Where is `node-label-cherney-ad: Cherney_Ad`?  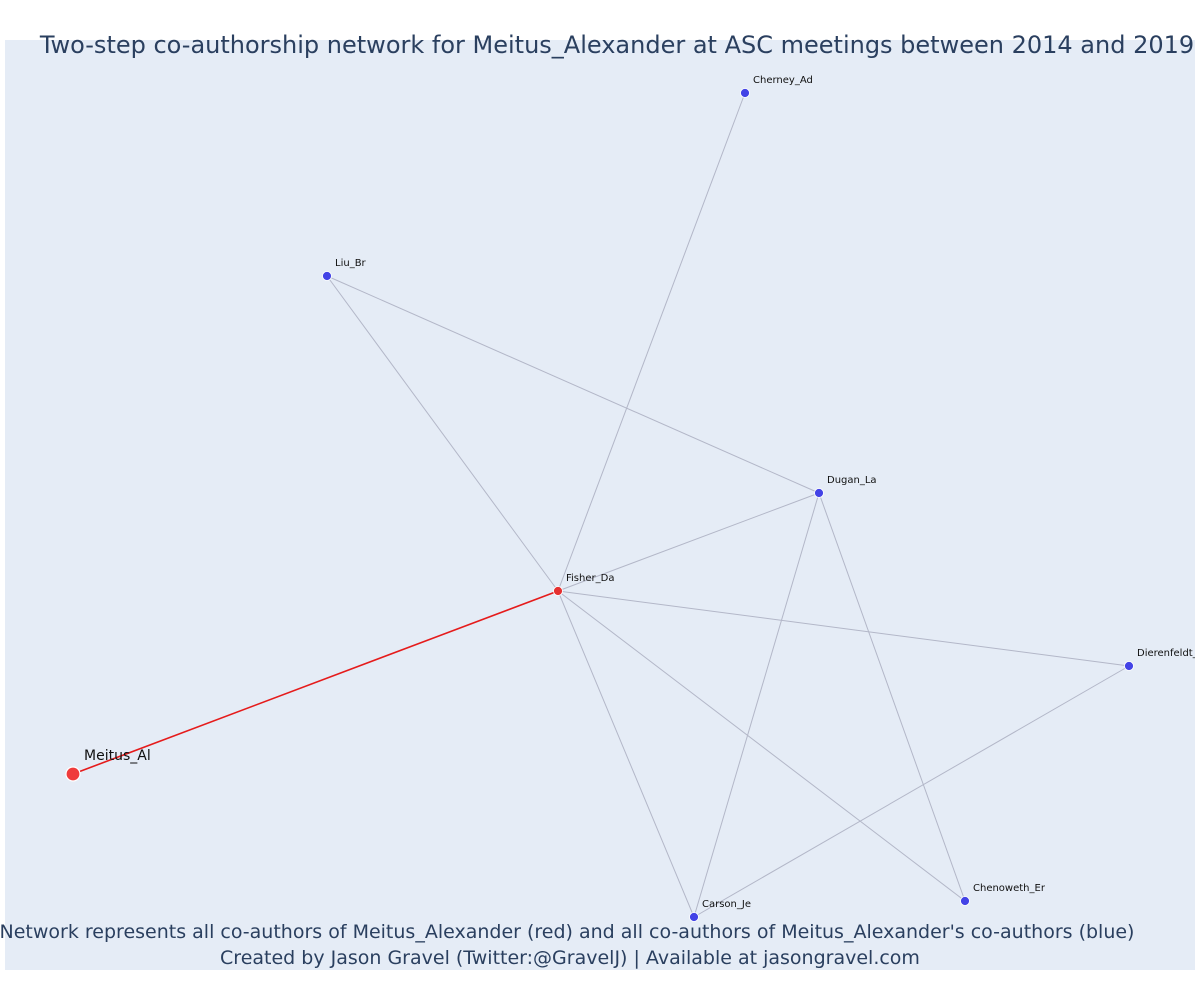
node-label-cherney-ad: Cherney_Ad is located at coordinates (783, 80).